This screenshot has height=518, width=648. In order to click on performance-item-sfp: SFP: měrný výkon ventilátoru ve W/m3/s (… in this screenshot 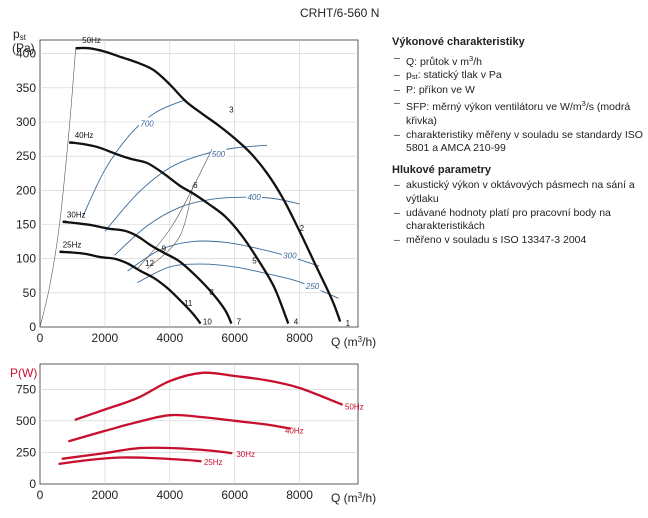, I will do `click(518, 112)`.